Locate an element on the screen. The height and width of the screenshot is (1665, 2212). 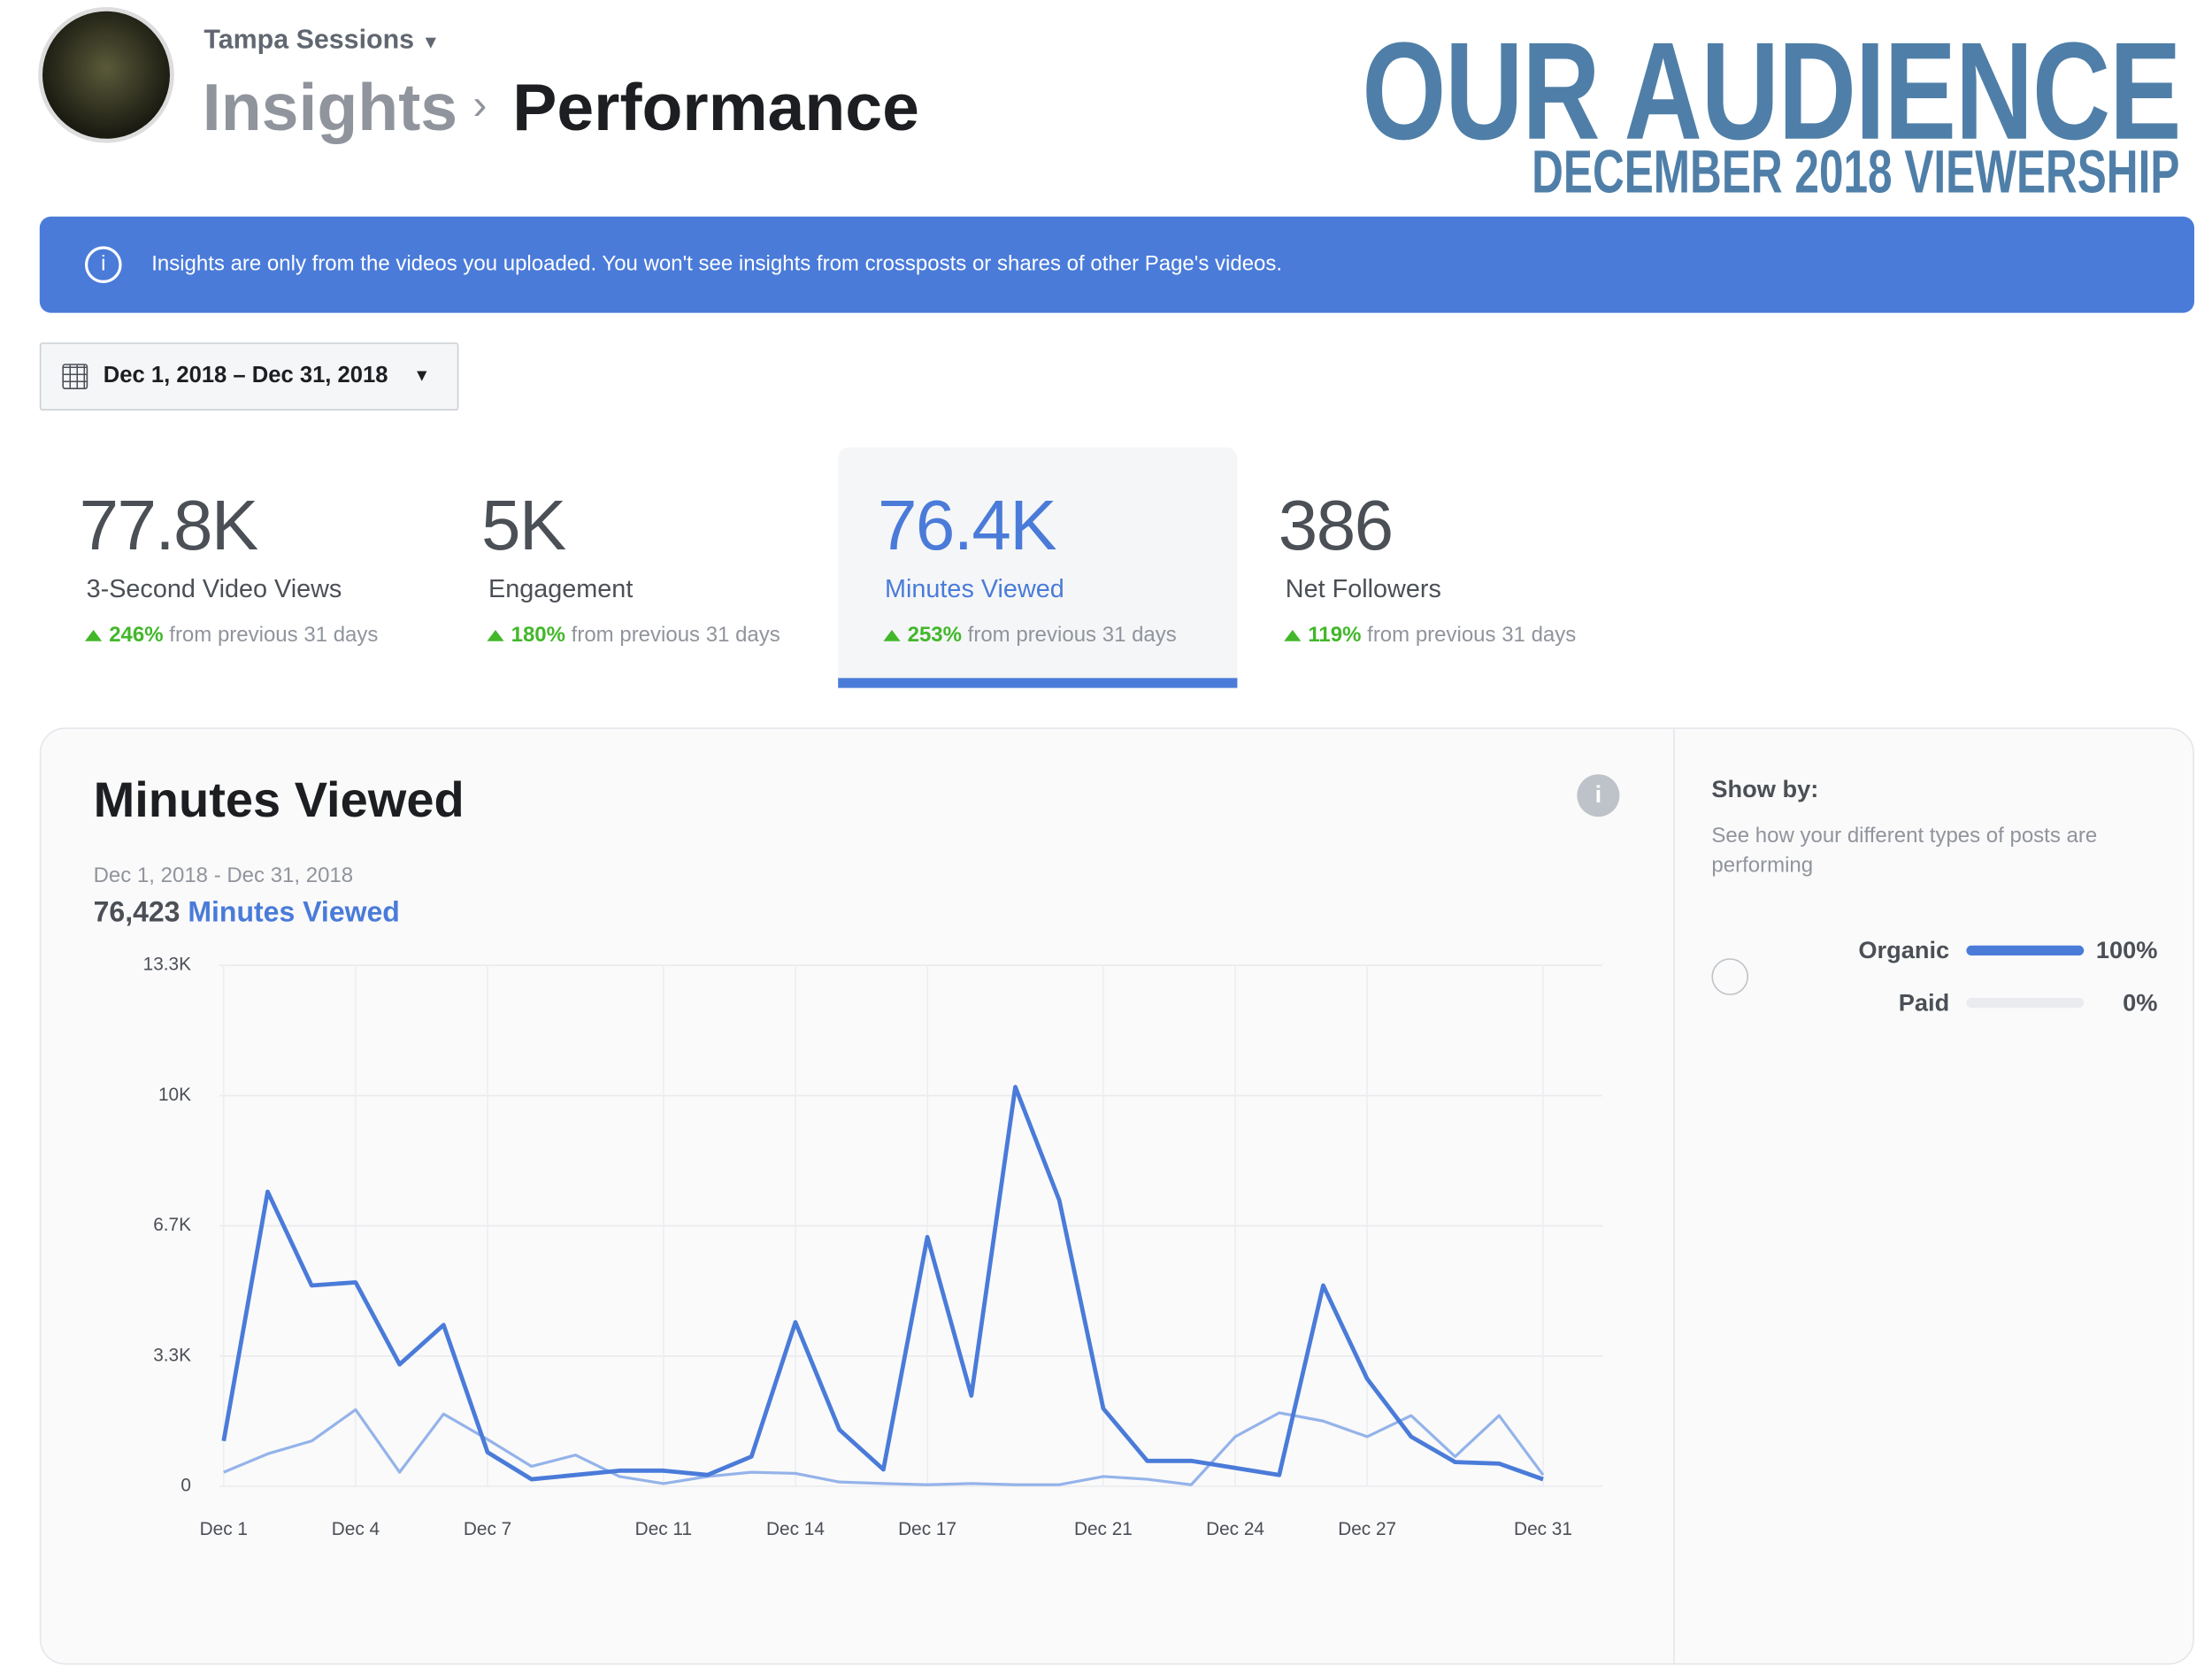
y-tick-label: 3.3K is located at coordinates (172, 1355).